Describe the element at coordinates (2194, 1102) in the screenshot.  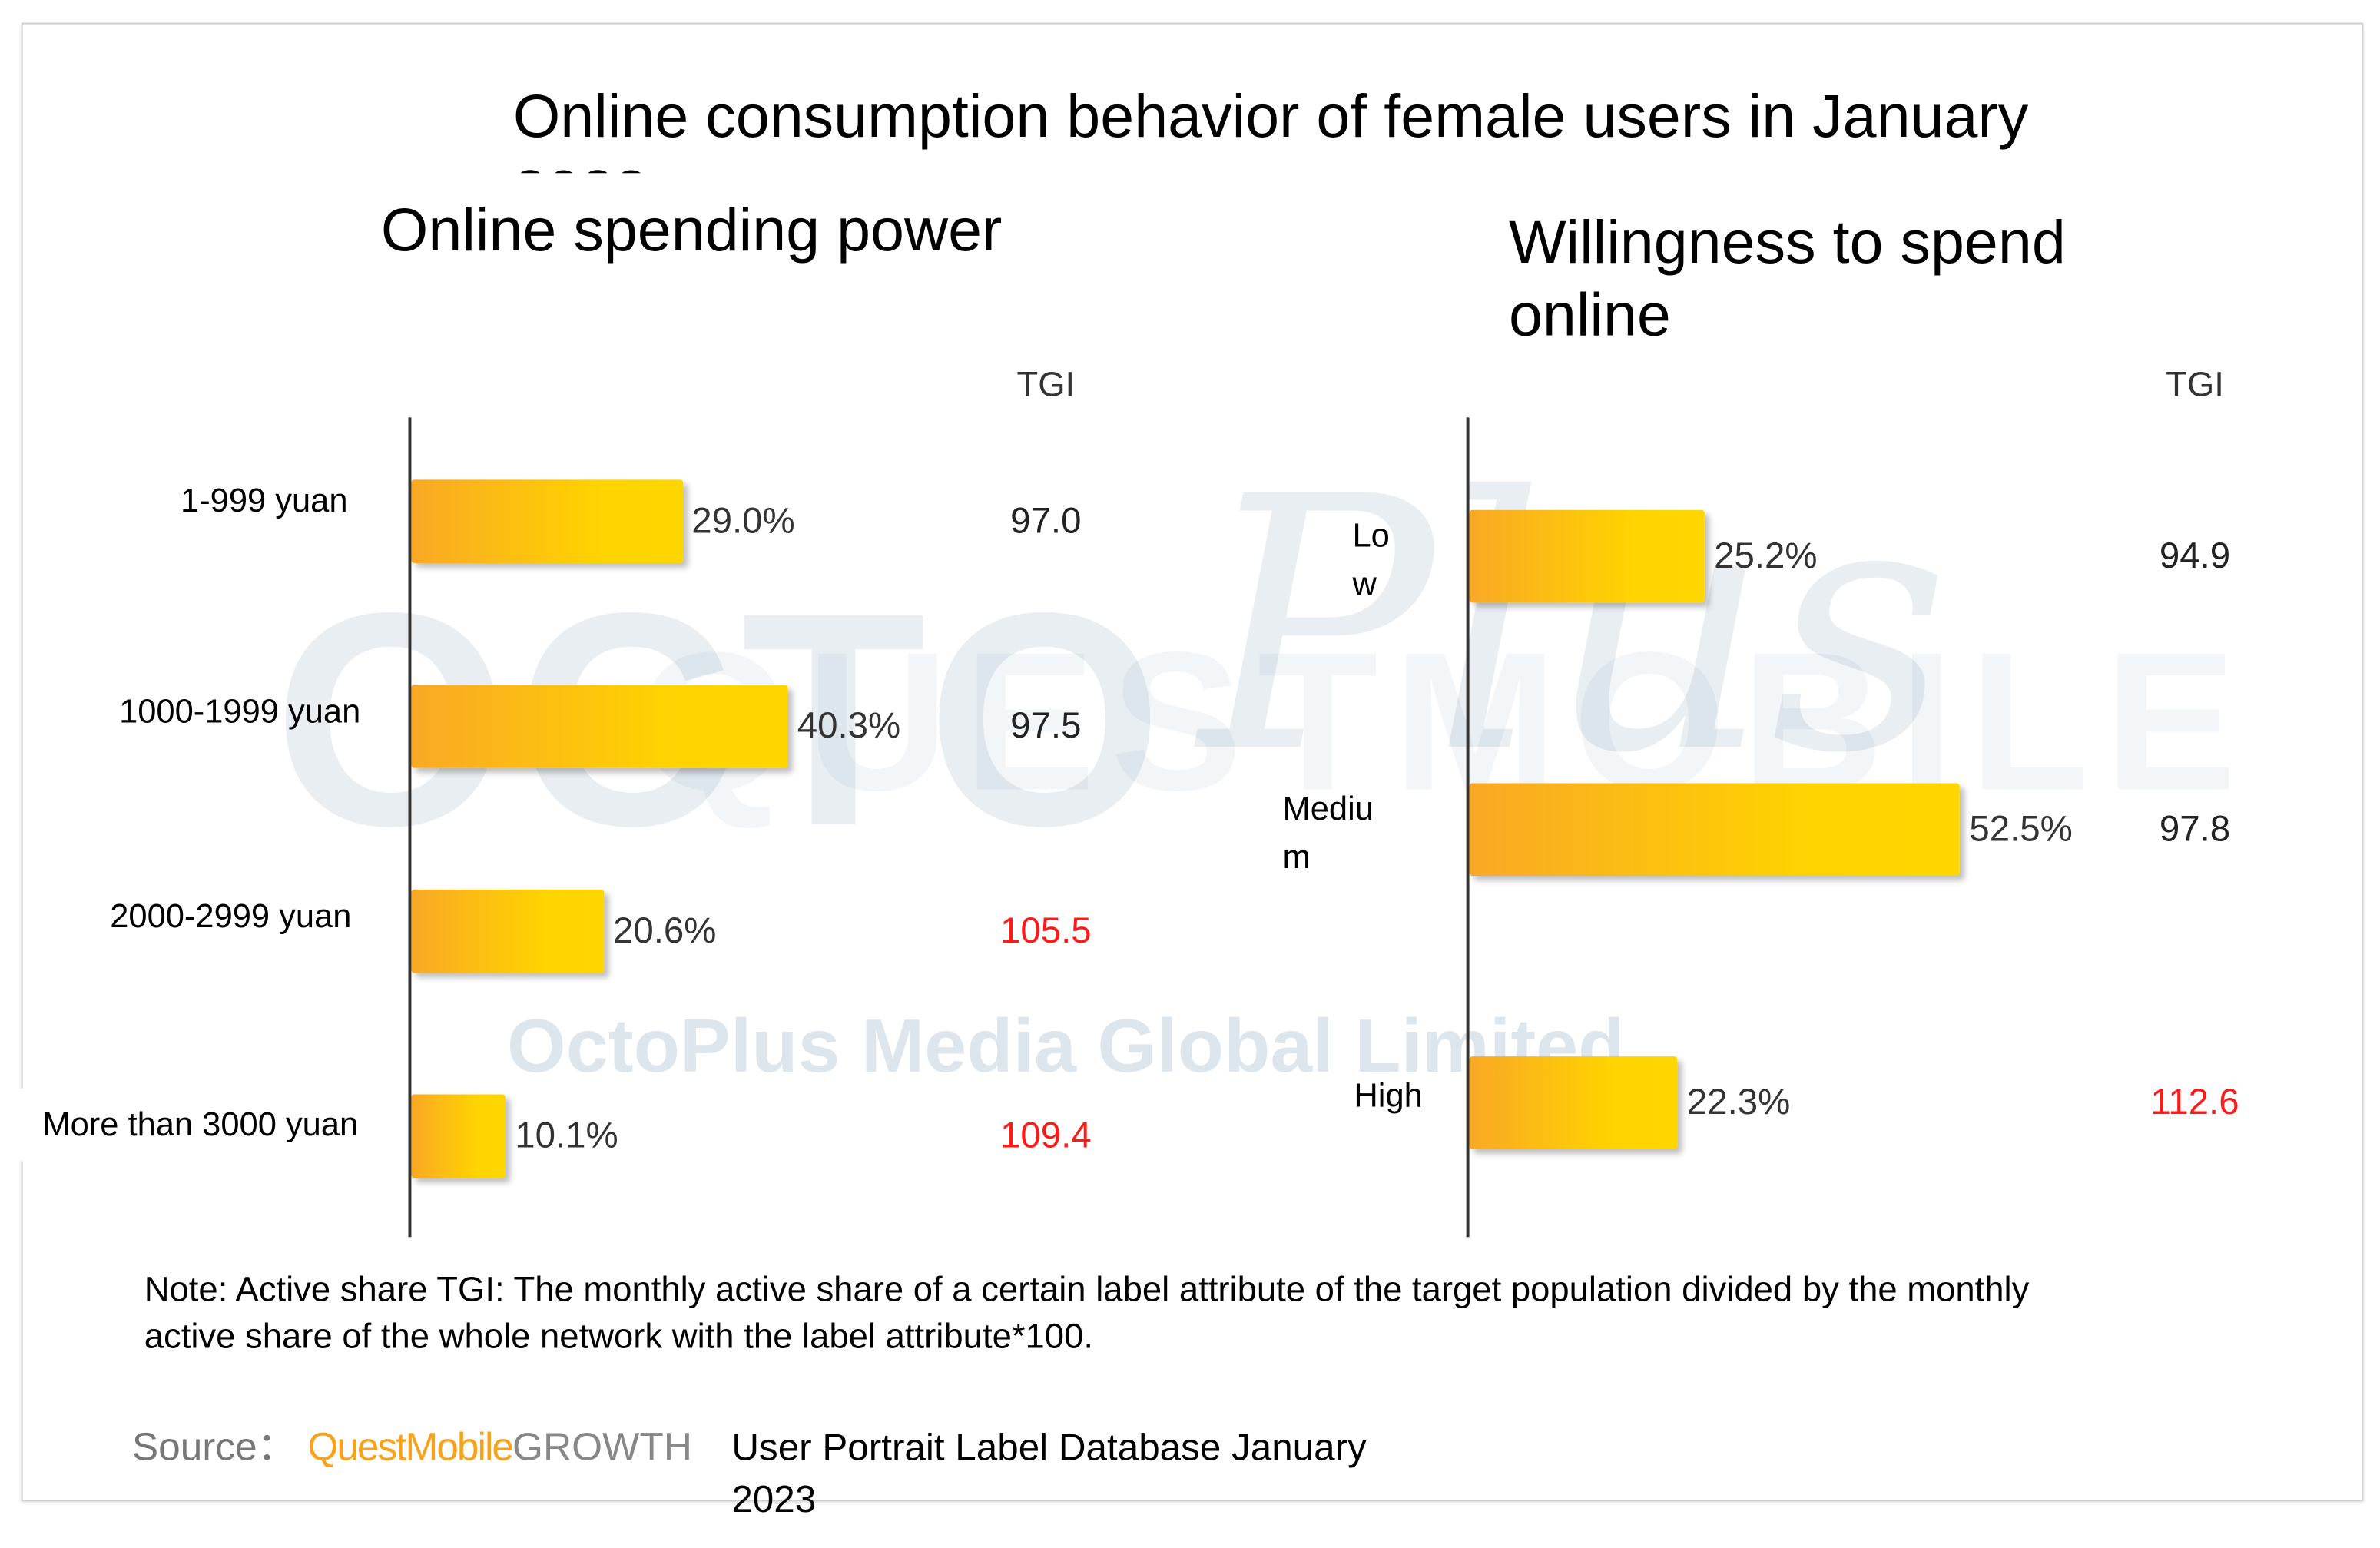
I see `tgi-value: 112.6` at that location.